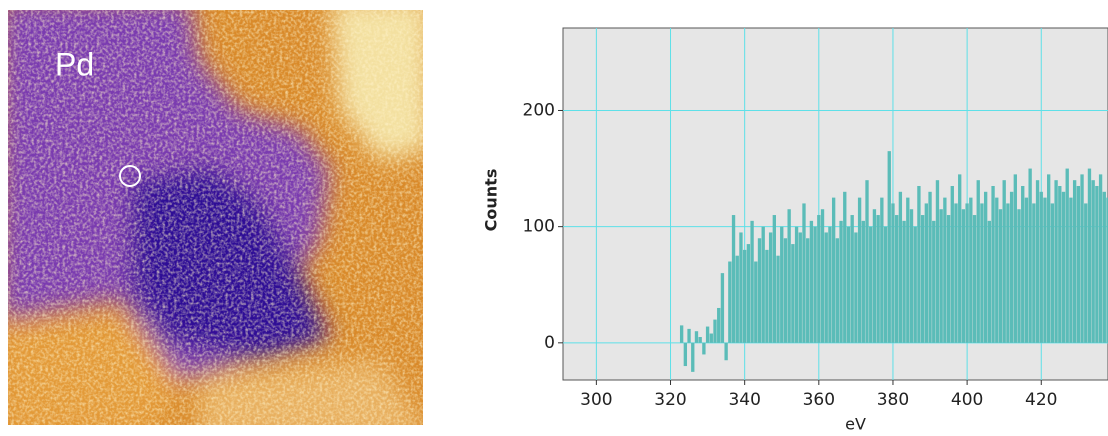 The width and height of the screenshot is (1108, 436). What do you see at coordinates (491, 200) in the screenshot?
I see `y-axis-label: Counts` at bounding box center [491, 200].